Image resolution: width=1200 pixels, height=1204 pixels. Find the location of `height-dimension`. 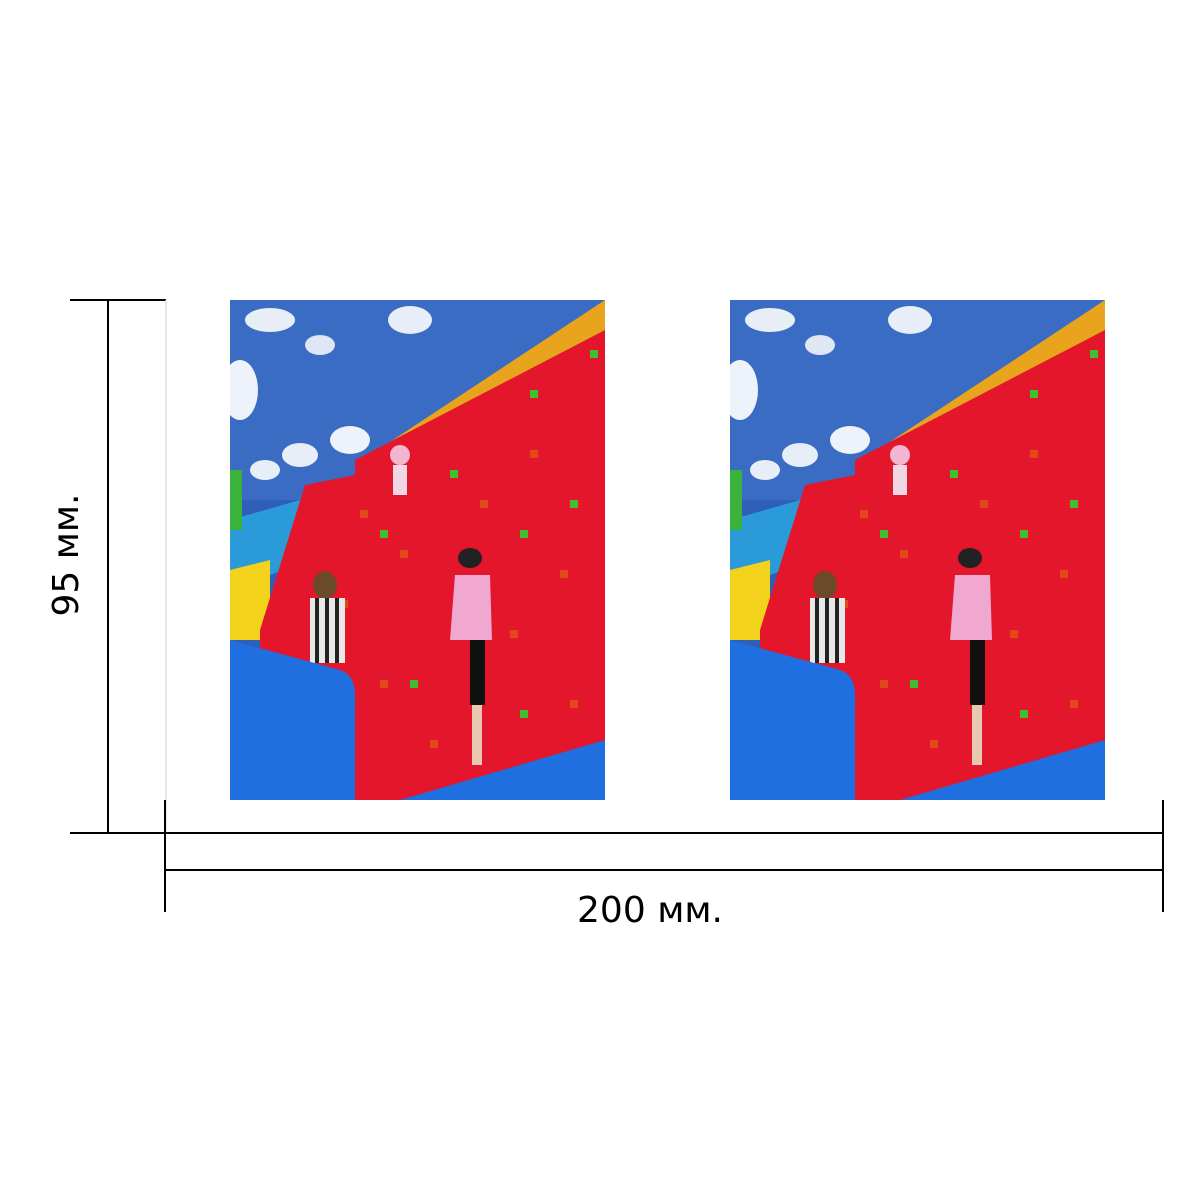

height-dimension is located at coordinates (118, 566).